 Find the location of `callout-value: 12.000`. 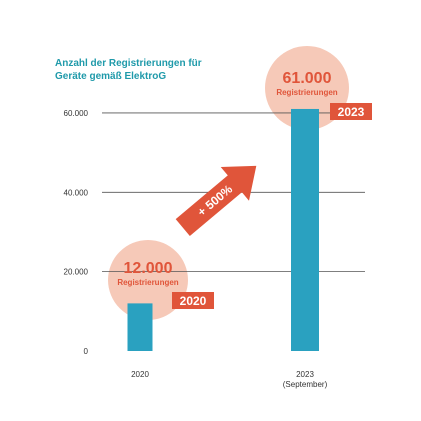

callout-value: 12.000 is located at coordinates (148, 268).